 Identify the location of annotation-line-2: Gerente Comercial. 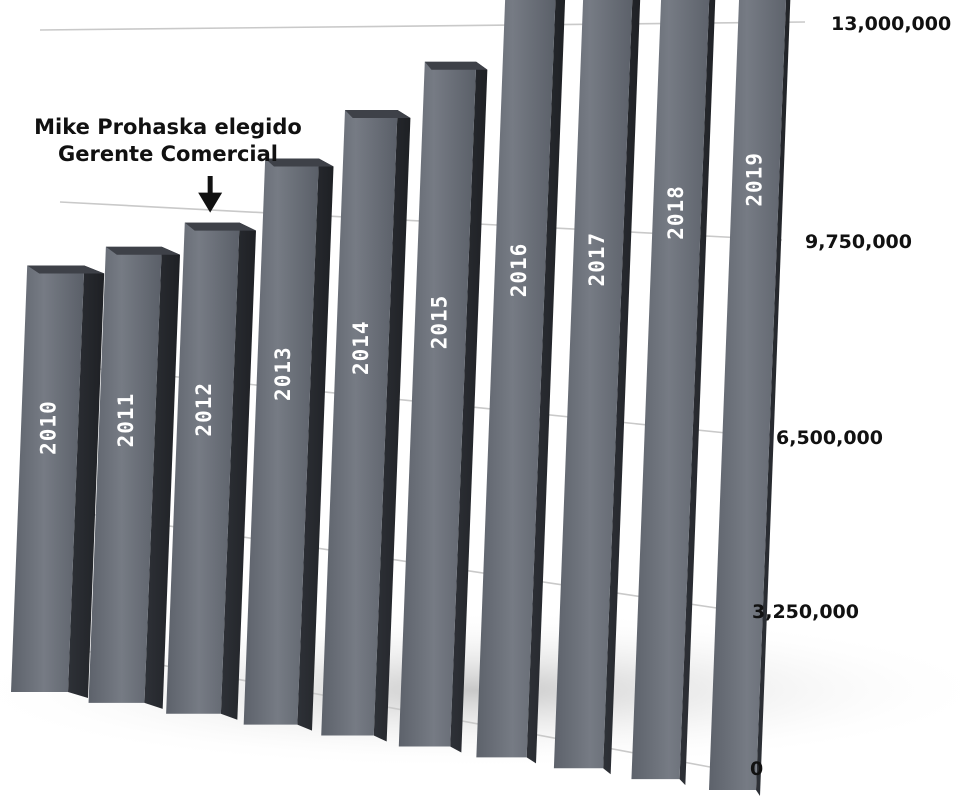
(168, 154).